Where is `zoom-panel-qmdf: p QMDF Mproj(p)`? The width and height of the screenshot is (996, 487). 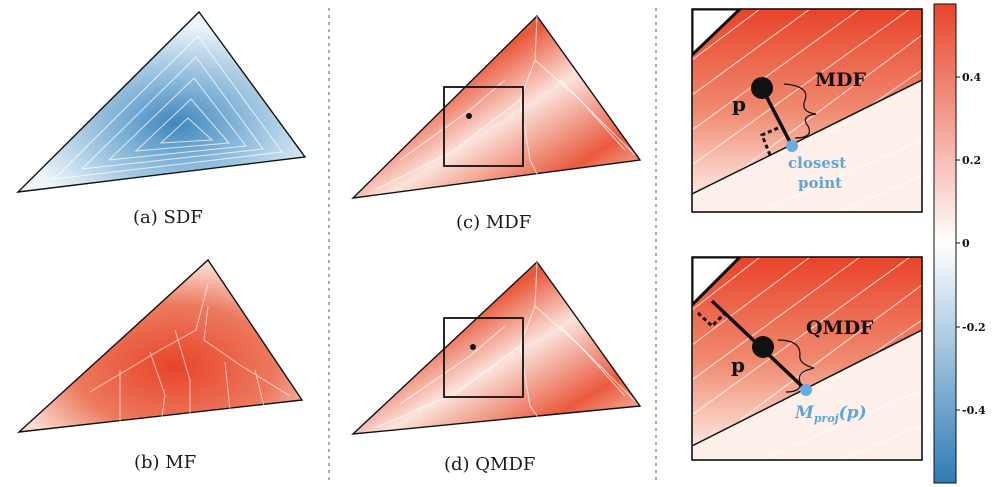
zoom-panel-qmdf: p QMDF Mproj(p) is located at coordinates (807, 358).